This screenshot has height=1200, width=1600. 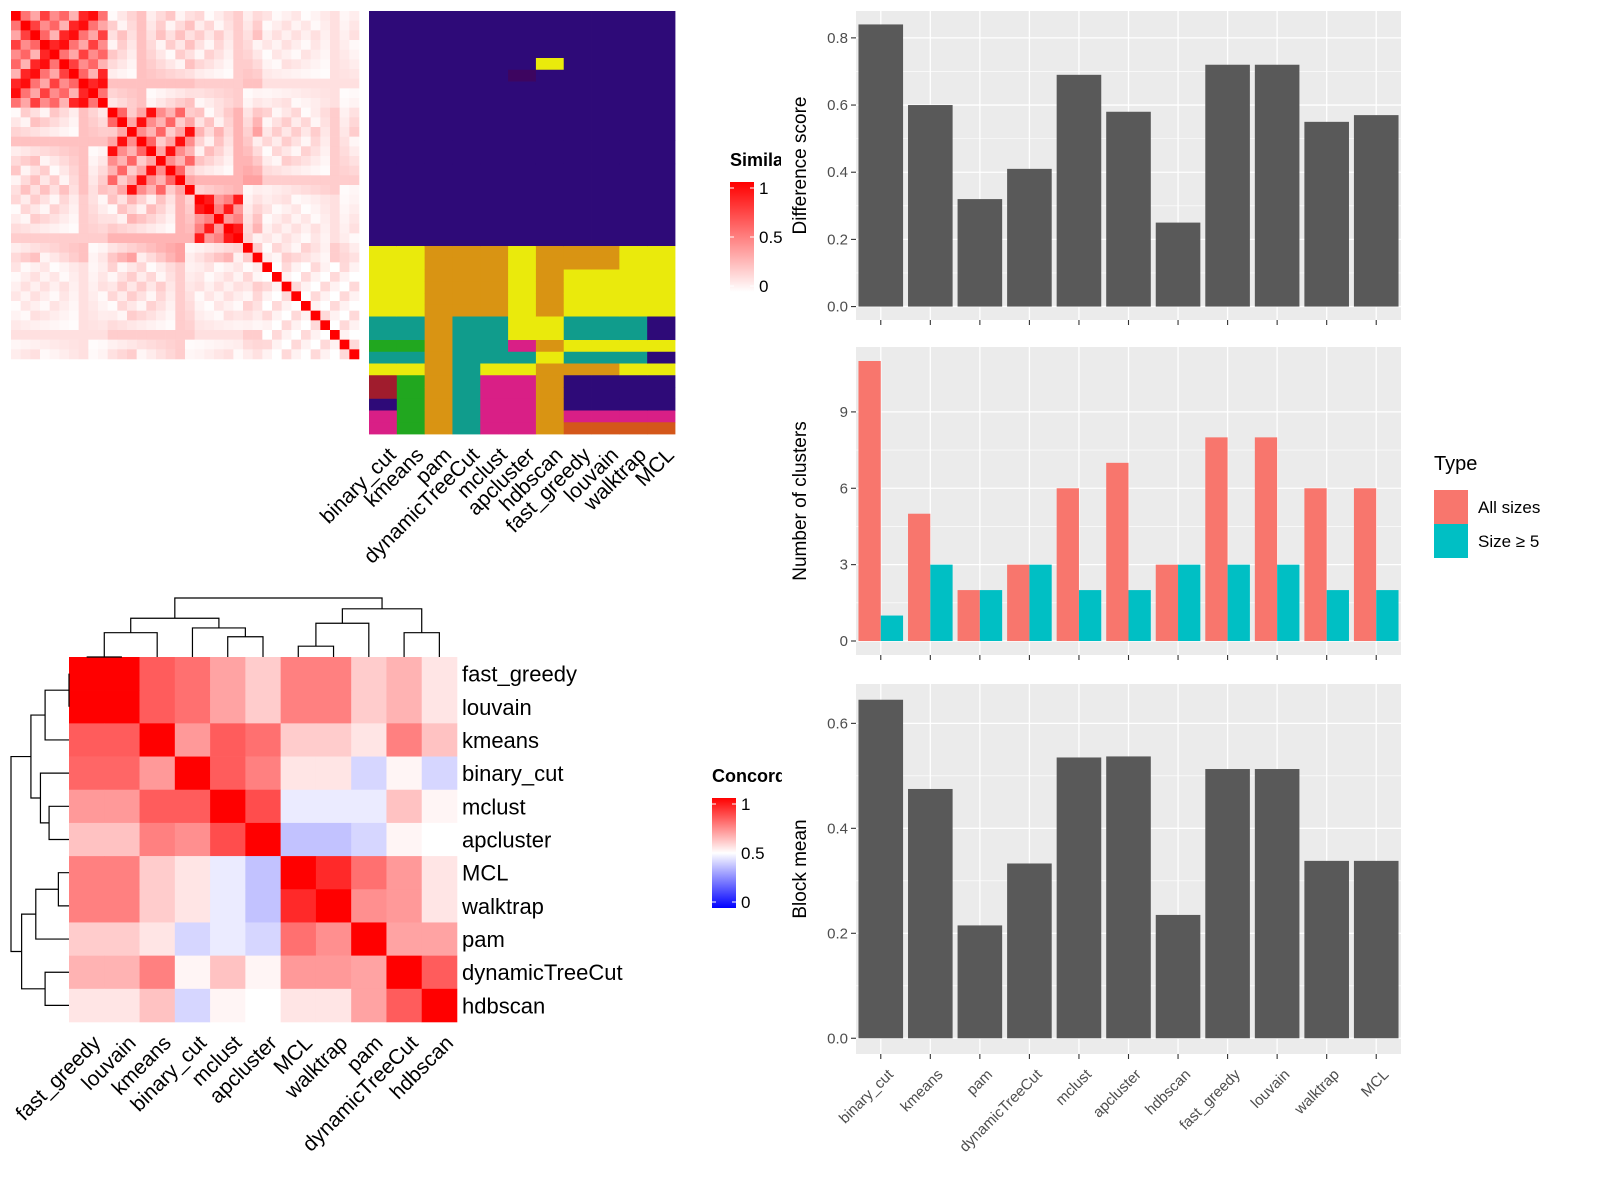 I want to click on column-dendrogram-branch, so click(x=218, y=642).